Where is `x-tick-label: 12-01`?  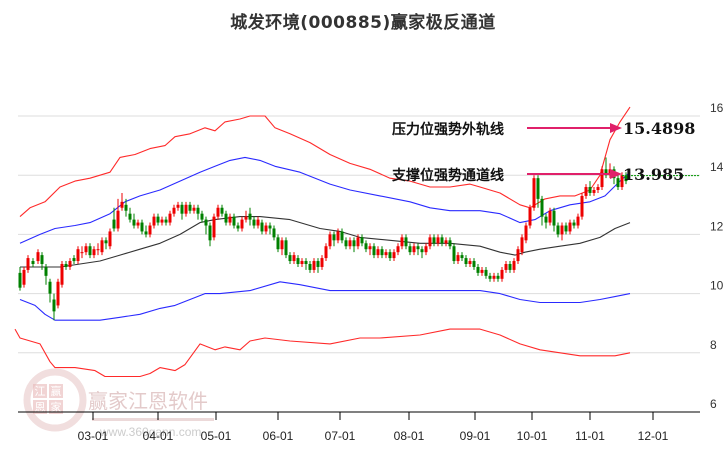
x-tick-label: 12-01 is located at coordinates (653, 436).